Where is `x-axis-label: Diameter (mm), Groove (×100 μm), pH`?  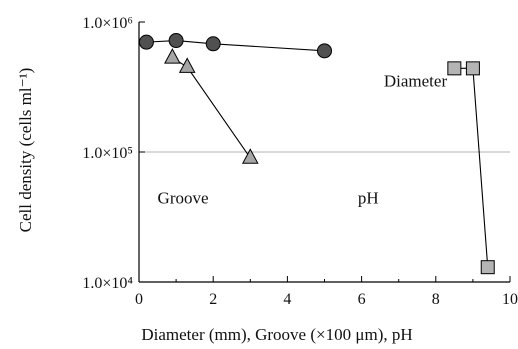
x-axis-label: Diameter (mm), Groove (×100 μm), pH is located at coordinates (276, 334).